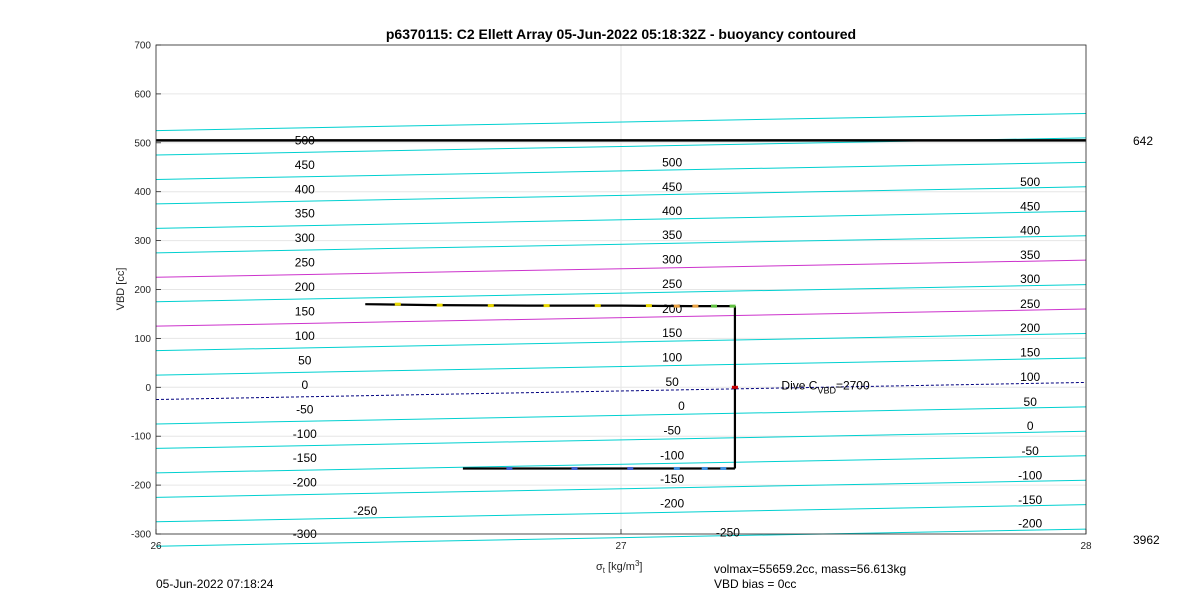 The height and width of the screenshot is (601, 1200). Describe the element at coordinates (148, 388) in the screenshot. I see `y-tick-label: 0` at that location.